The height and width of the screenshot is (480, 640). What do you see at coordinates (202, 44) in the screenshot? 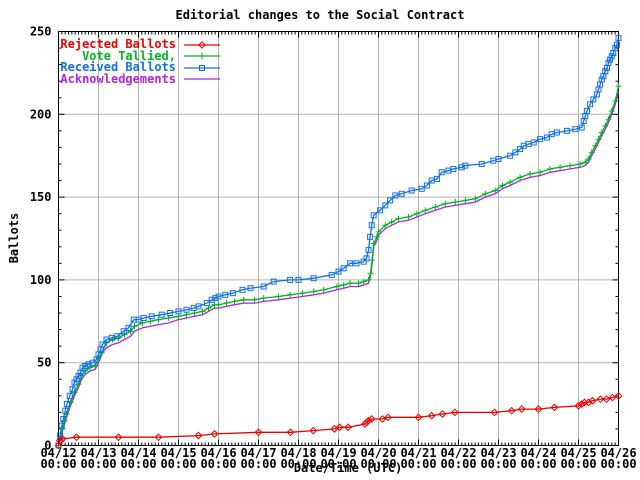
I see `legend-sample-diamond-icon` at bounding box center [202, 44].